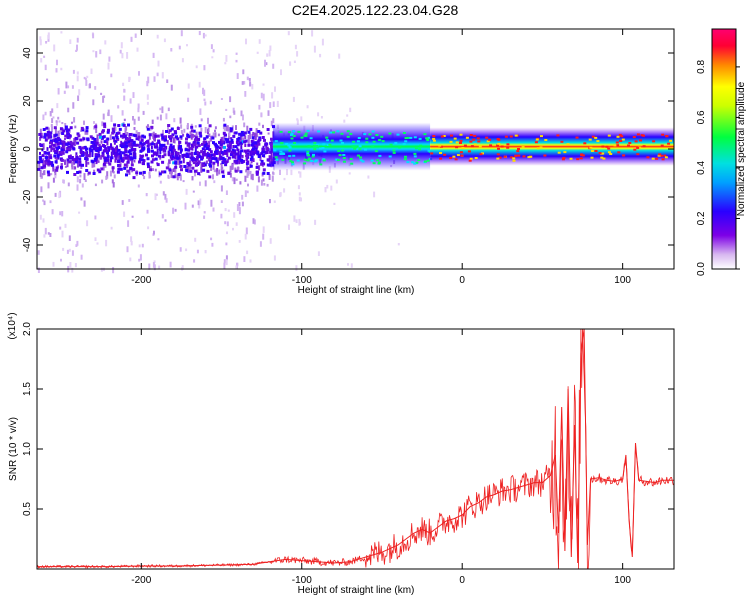  I want to click on y-tick-label: 1.5, so click(27, 389).